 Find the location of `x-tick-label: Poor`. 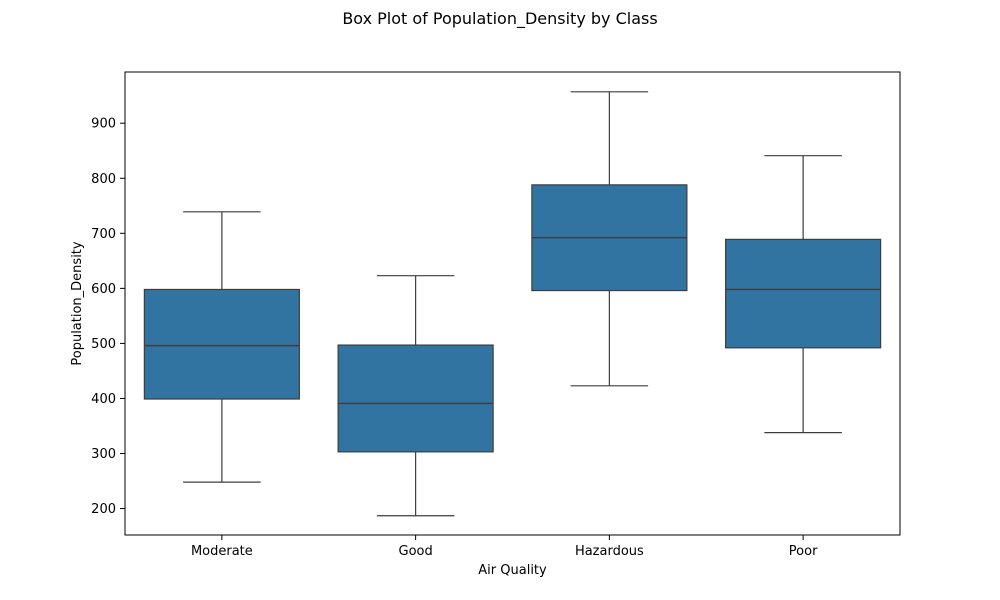

x-tick-label: Poor is located at coordinates (803, 551).